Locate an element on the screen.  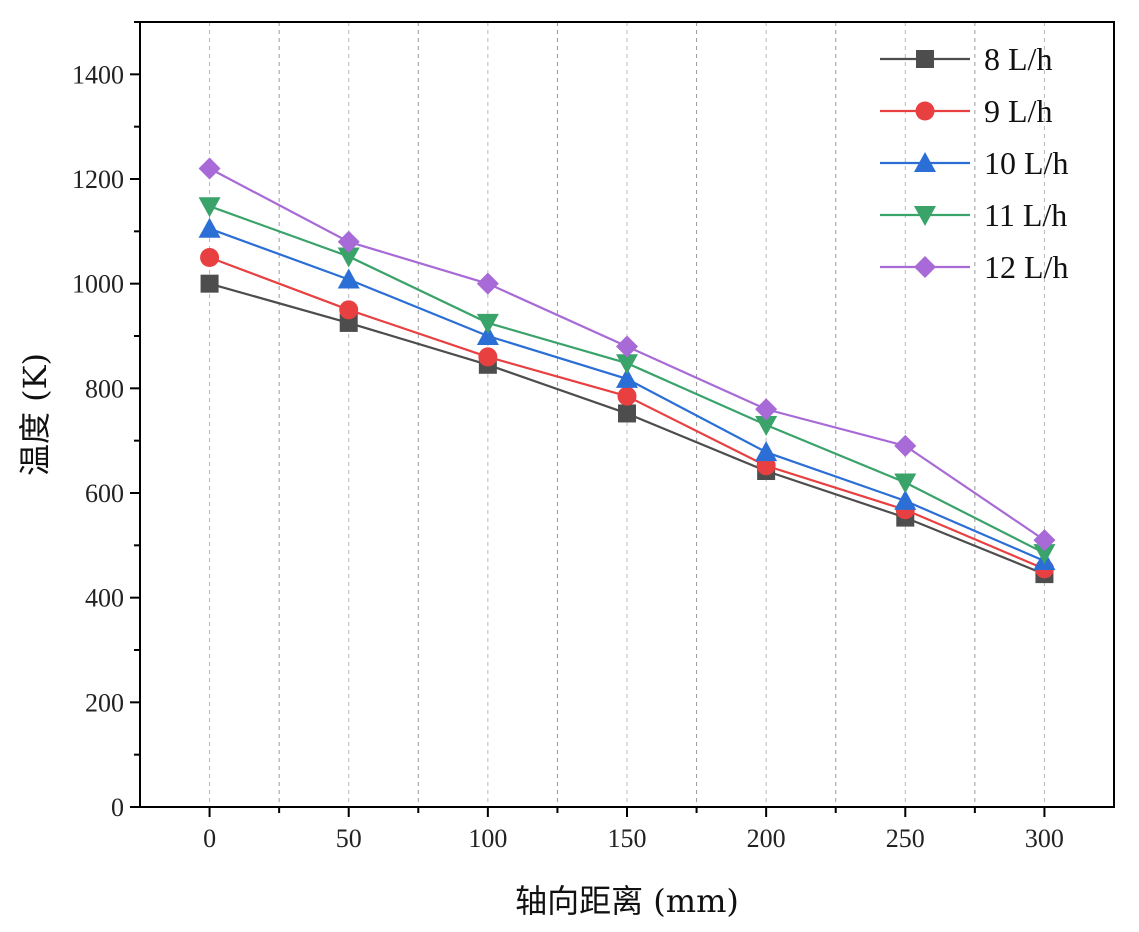
y-tick-label: 200 is located at coordinates (104, 702).